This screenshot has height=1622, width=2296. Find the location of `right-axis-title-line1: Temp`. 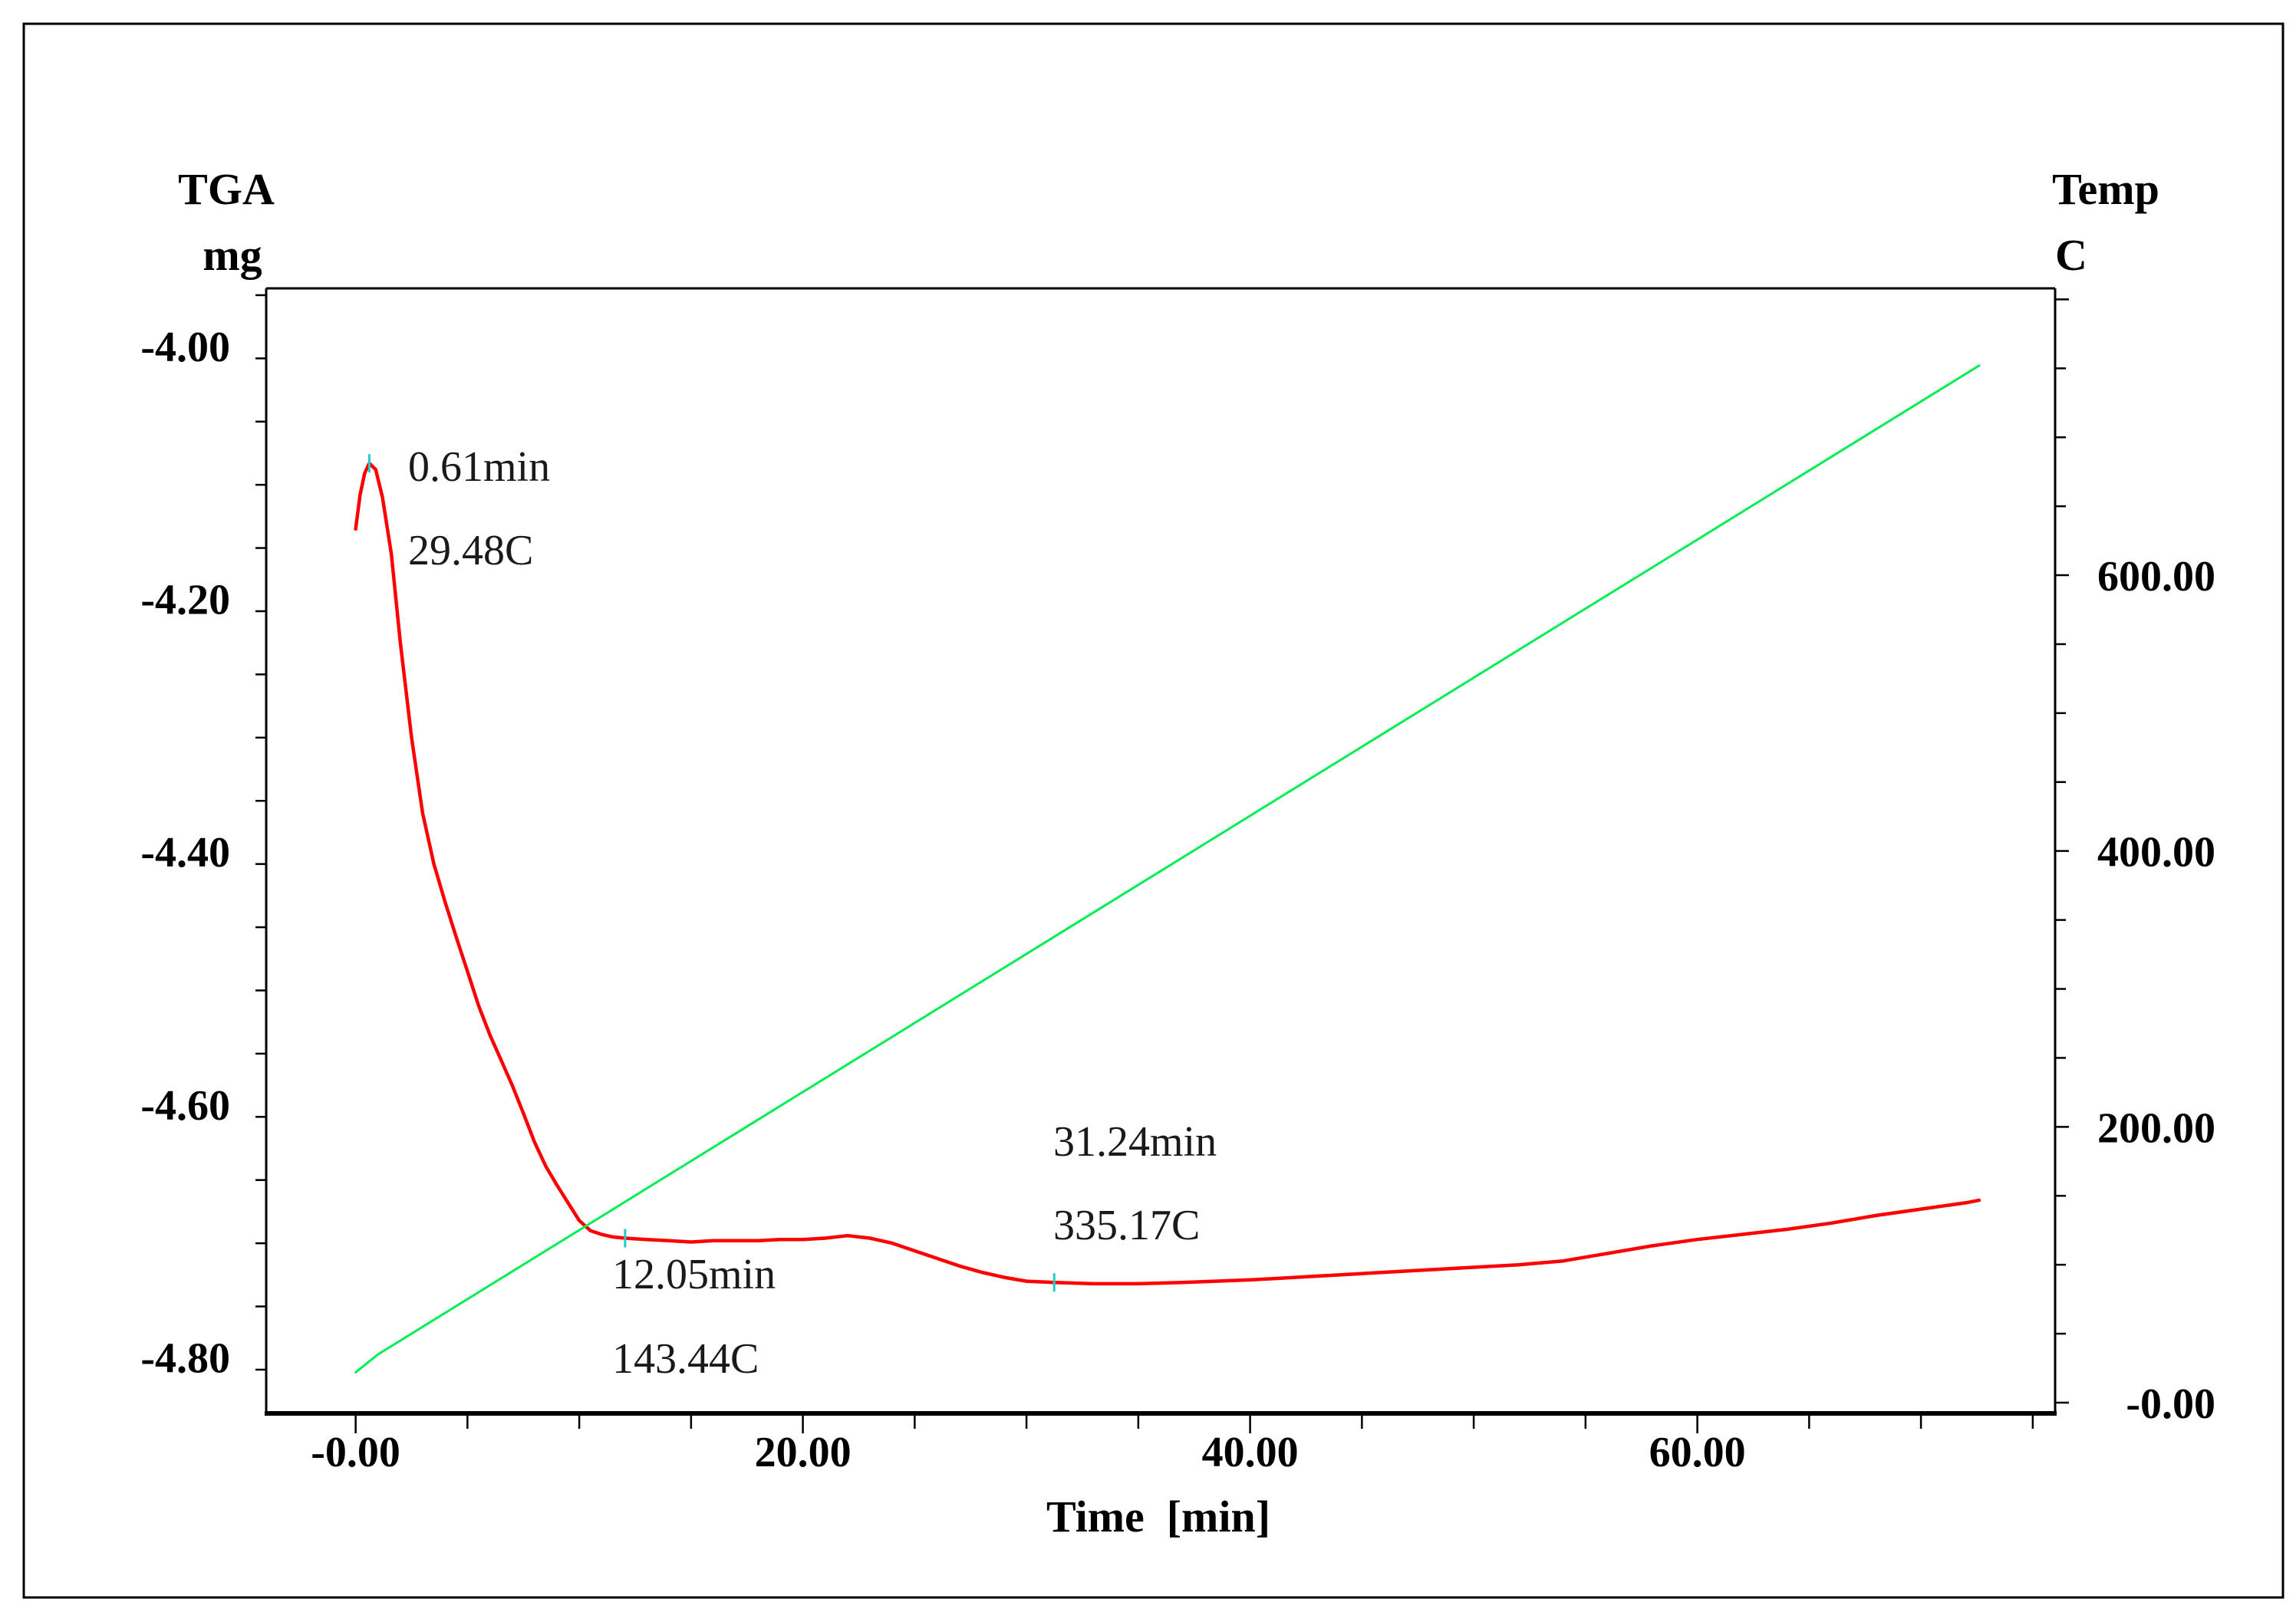

right-axis-title-line1: Temp is located at coordinates (2105, 189).